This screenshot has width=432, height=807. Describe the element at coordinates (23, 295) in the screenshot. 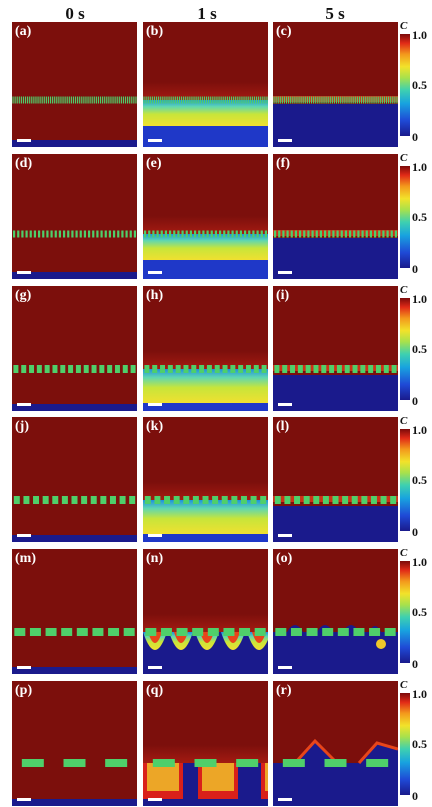

I see `panel-label: (g)` at that location.